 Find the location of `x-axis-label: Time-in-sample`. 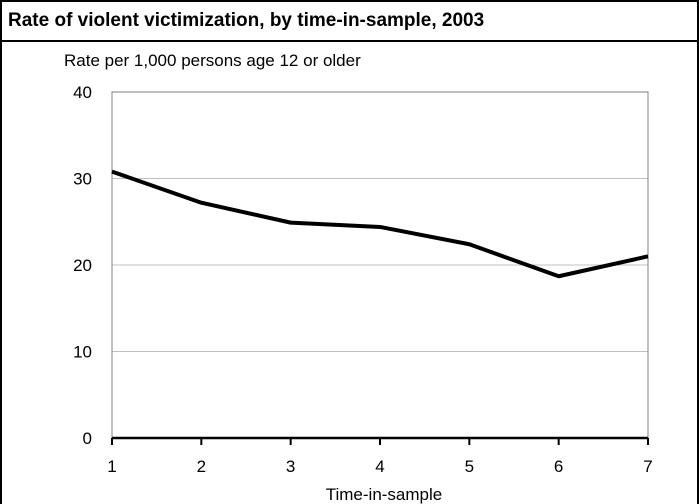

x-axis-label: Time-in-sample is located at coordinates (384, 494).